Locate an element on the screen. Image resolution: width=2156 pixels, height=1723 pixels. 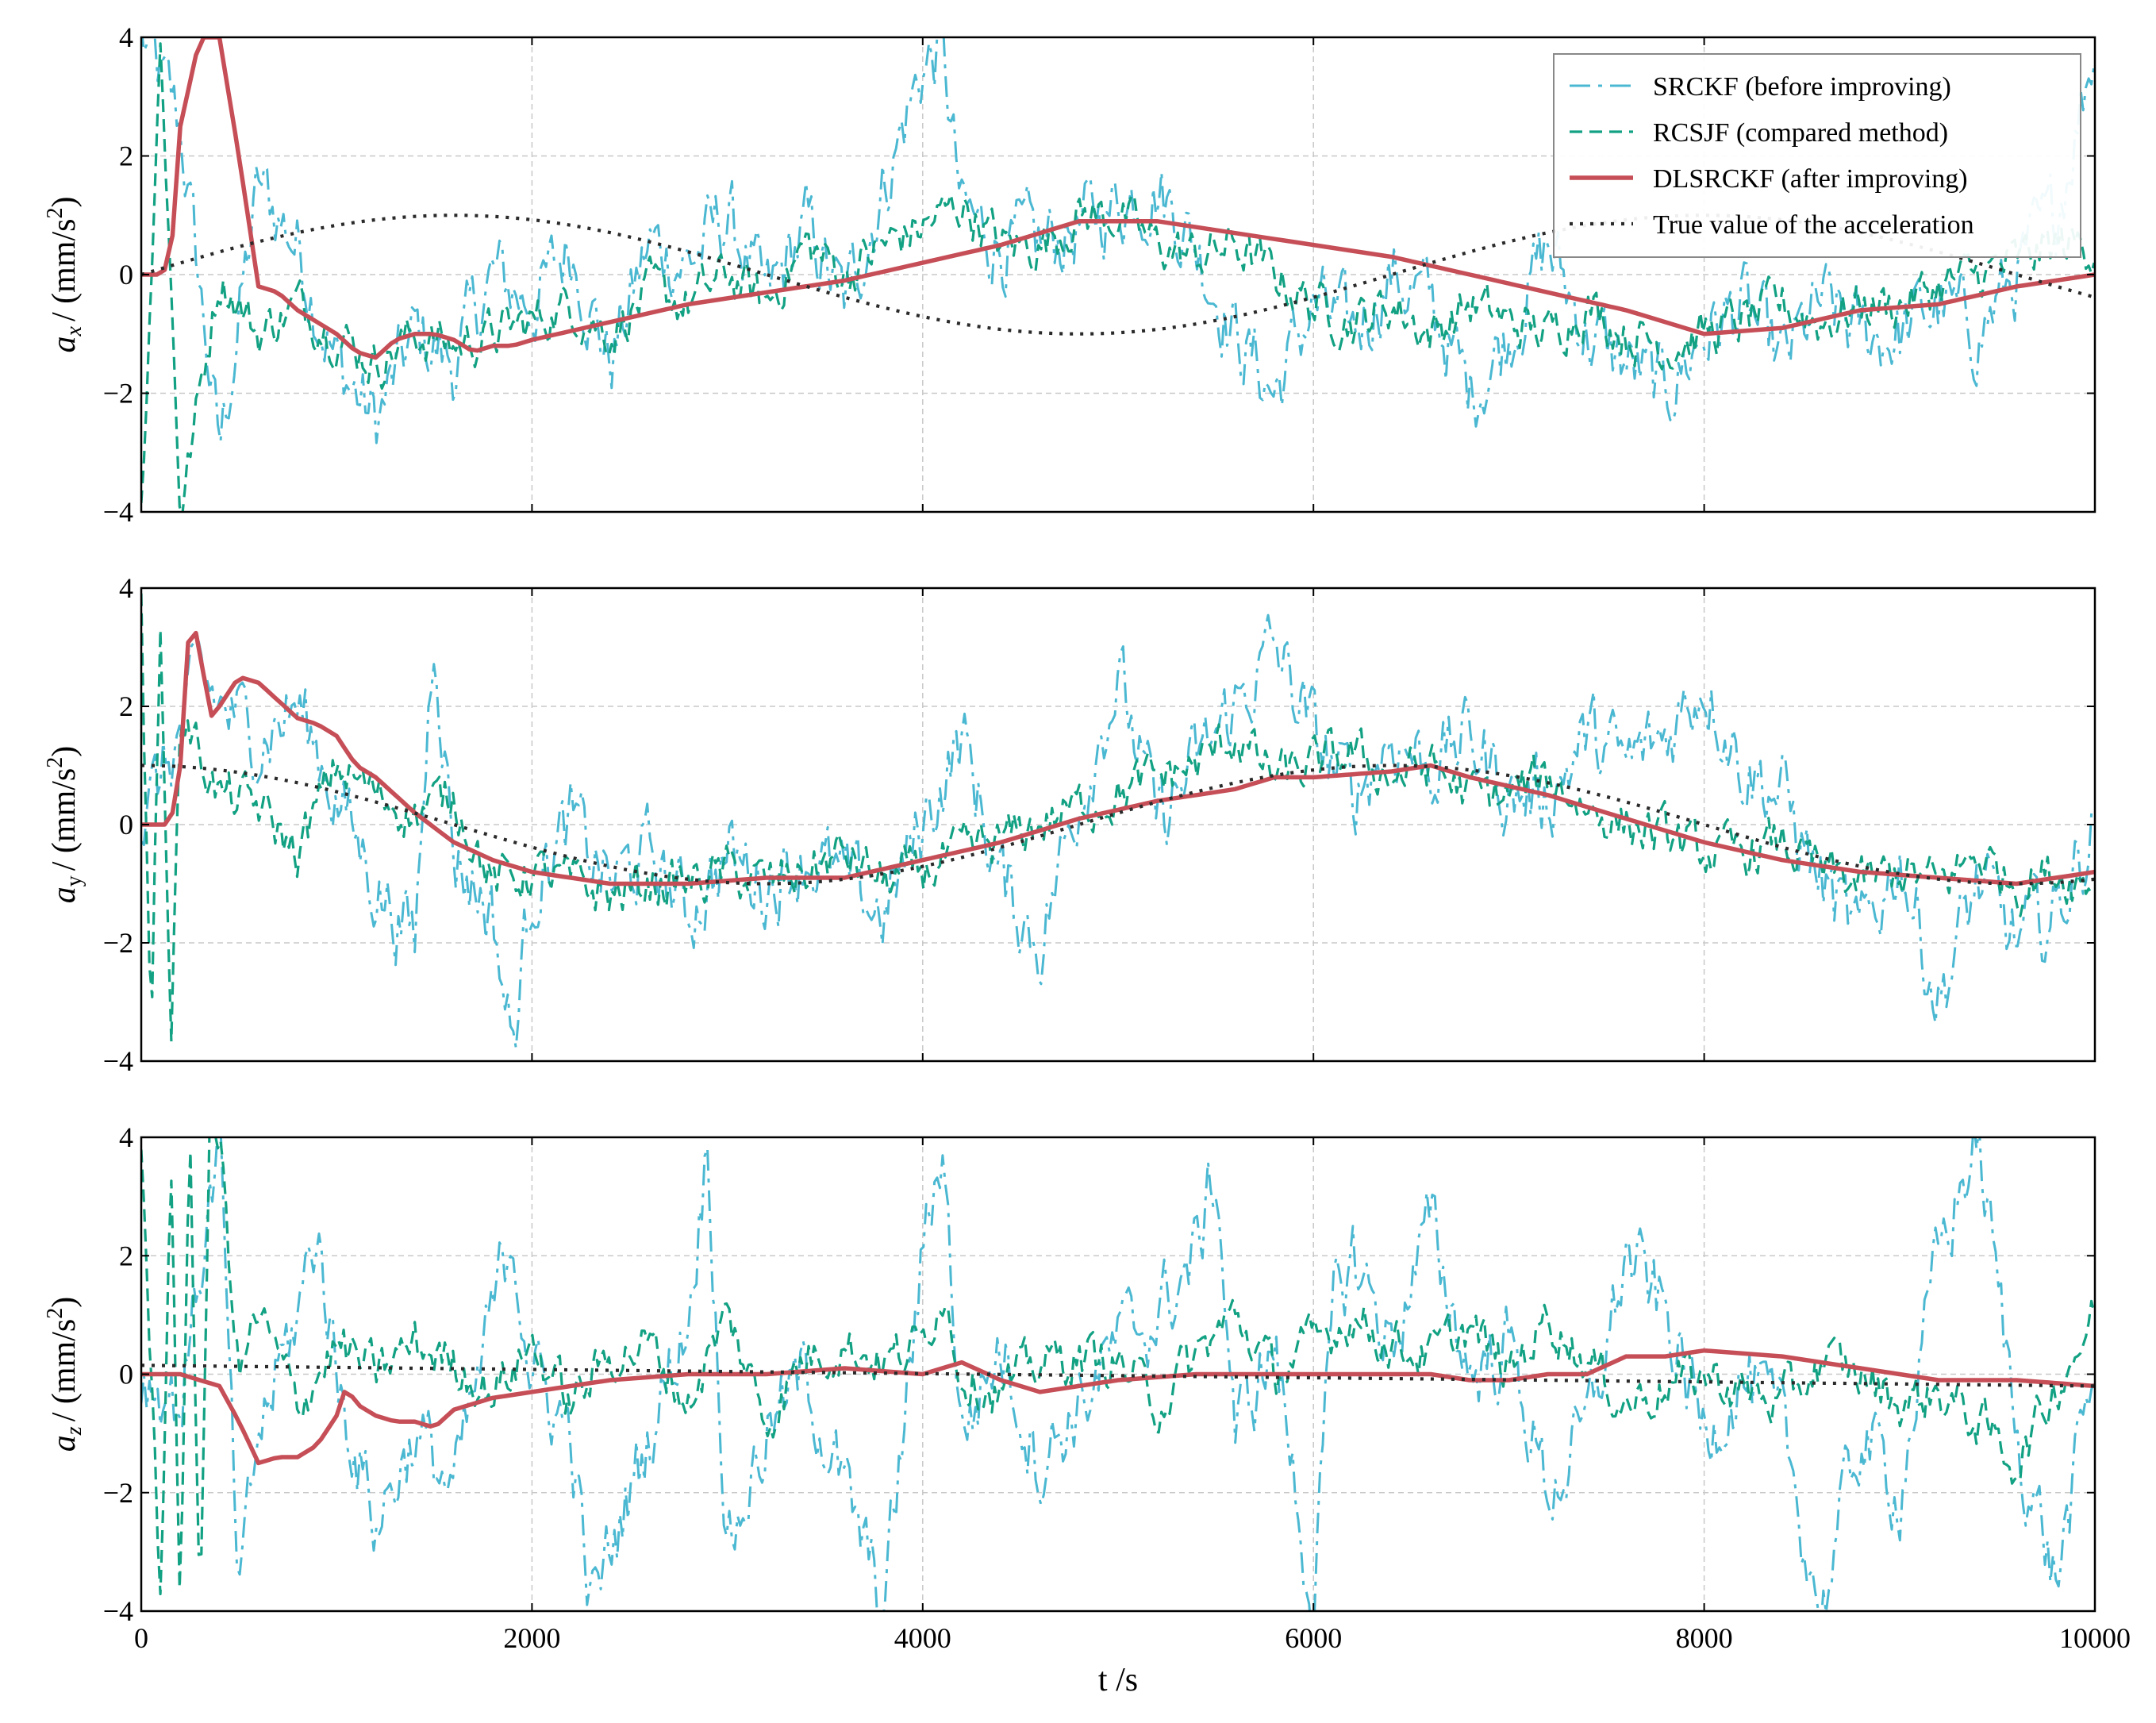
y-axis-label: ay / (mm/s2) is located at coordinates (64, 825).